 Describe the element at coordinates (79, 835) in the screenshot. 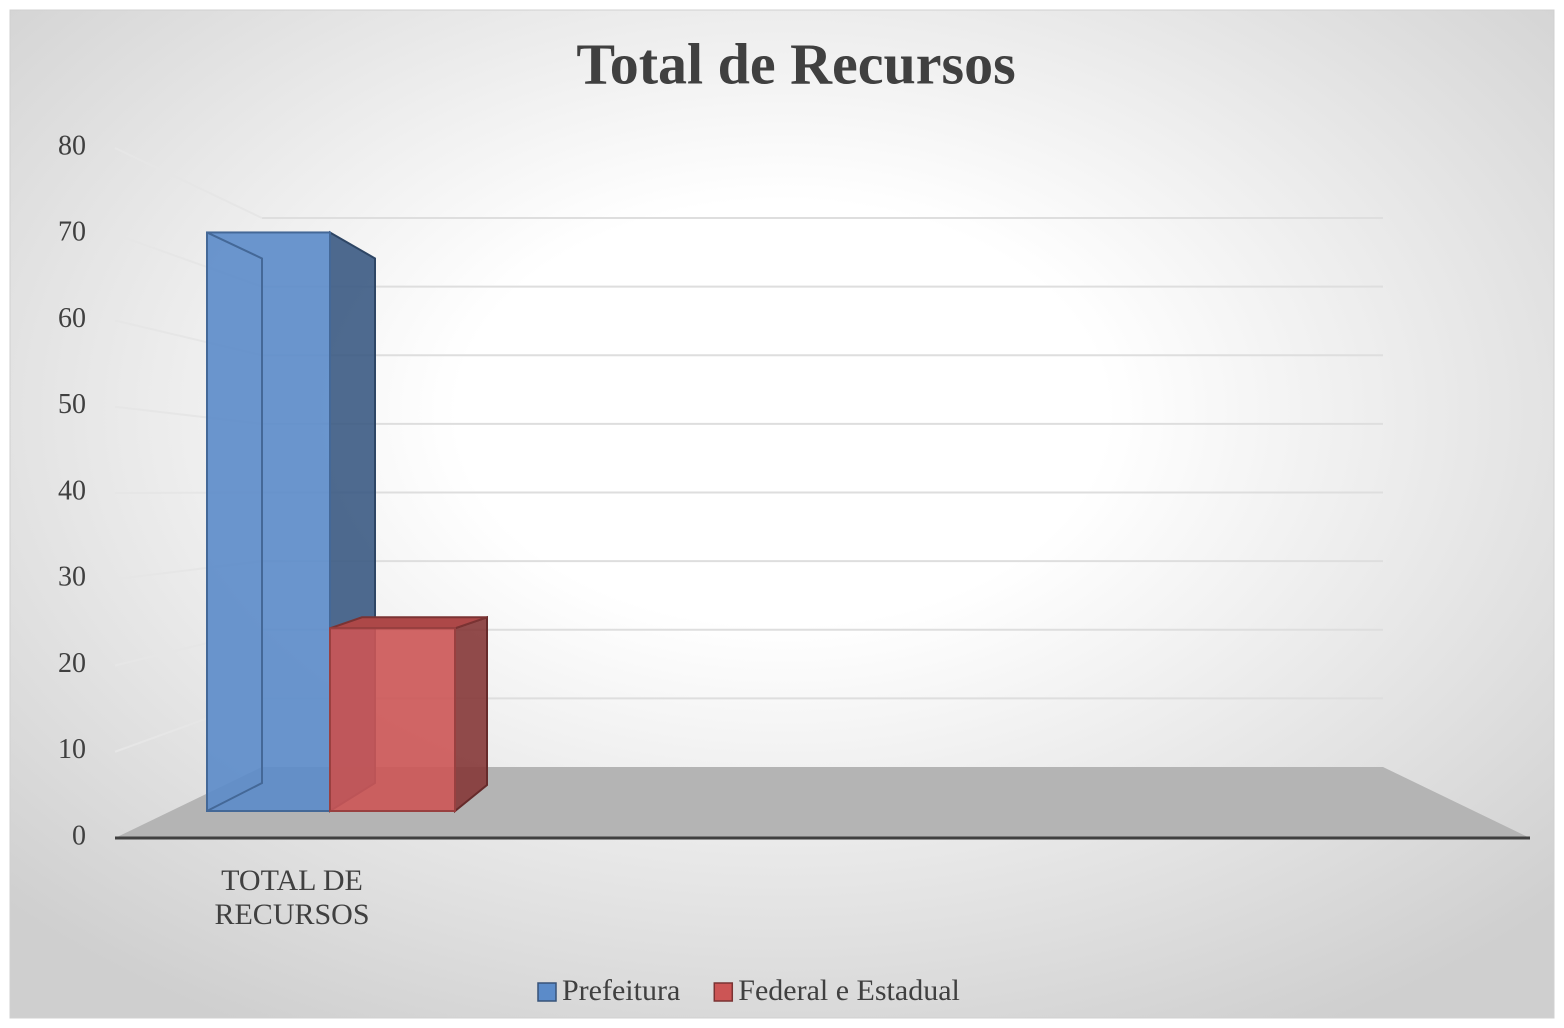

I see `y-tick-label: 0` at that location.